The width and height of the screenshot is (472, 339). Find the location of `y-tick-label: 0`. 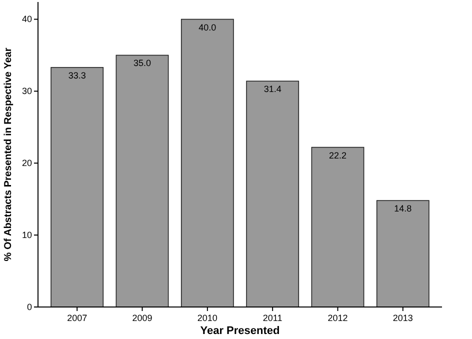

y-tick-label: 0 is located at coordinates (29, 307).